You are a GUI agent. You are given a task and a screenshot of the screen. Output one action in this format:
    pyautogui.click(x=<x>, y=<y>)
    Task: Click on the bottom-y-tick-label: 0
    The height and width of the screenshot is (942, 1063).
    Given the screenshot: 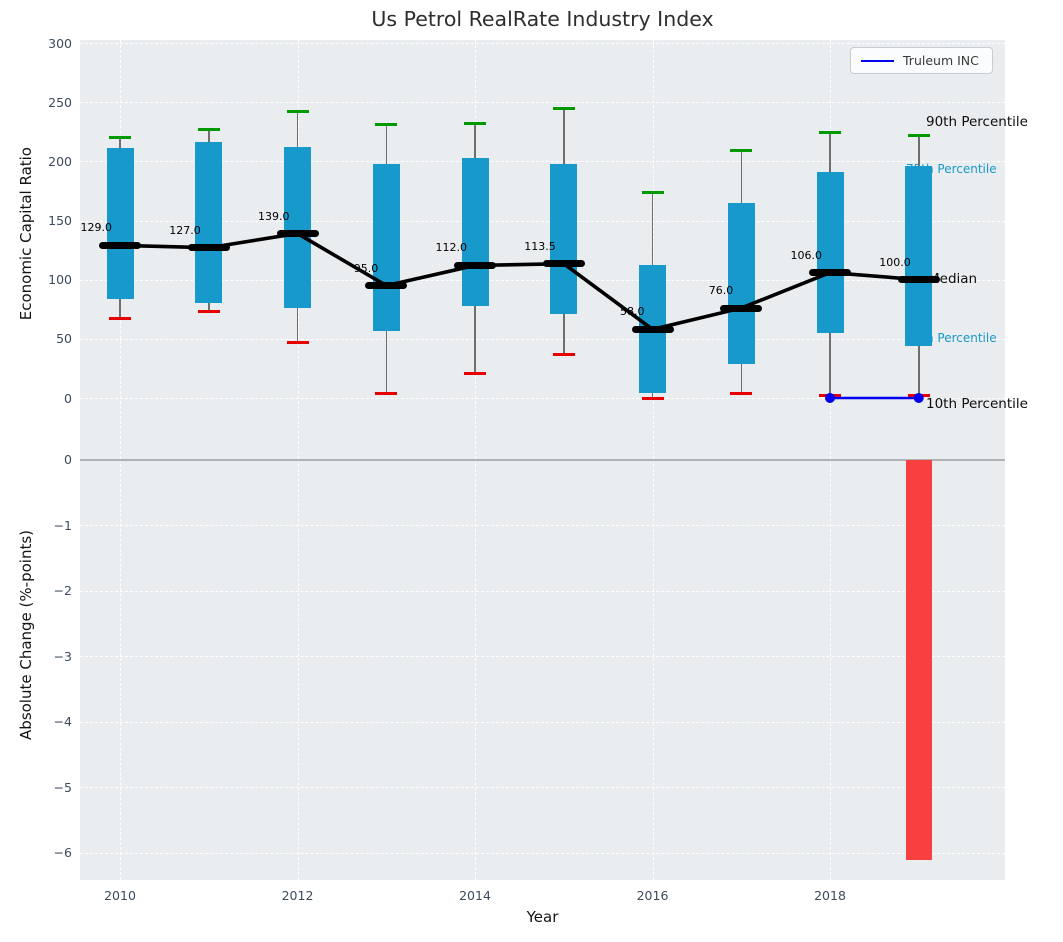 What is the action you would take?
    pyautogui.click(x=68, y=459)
    